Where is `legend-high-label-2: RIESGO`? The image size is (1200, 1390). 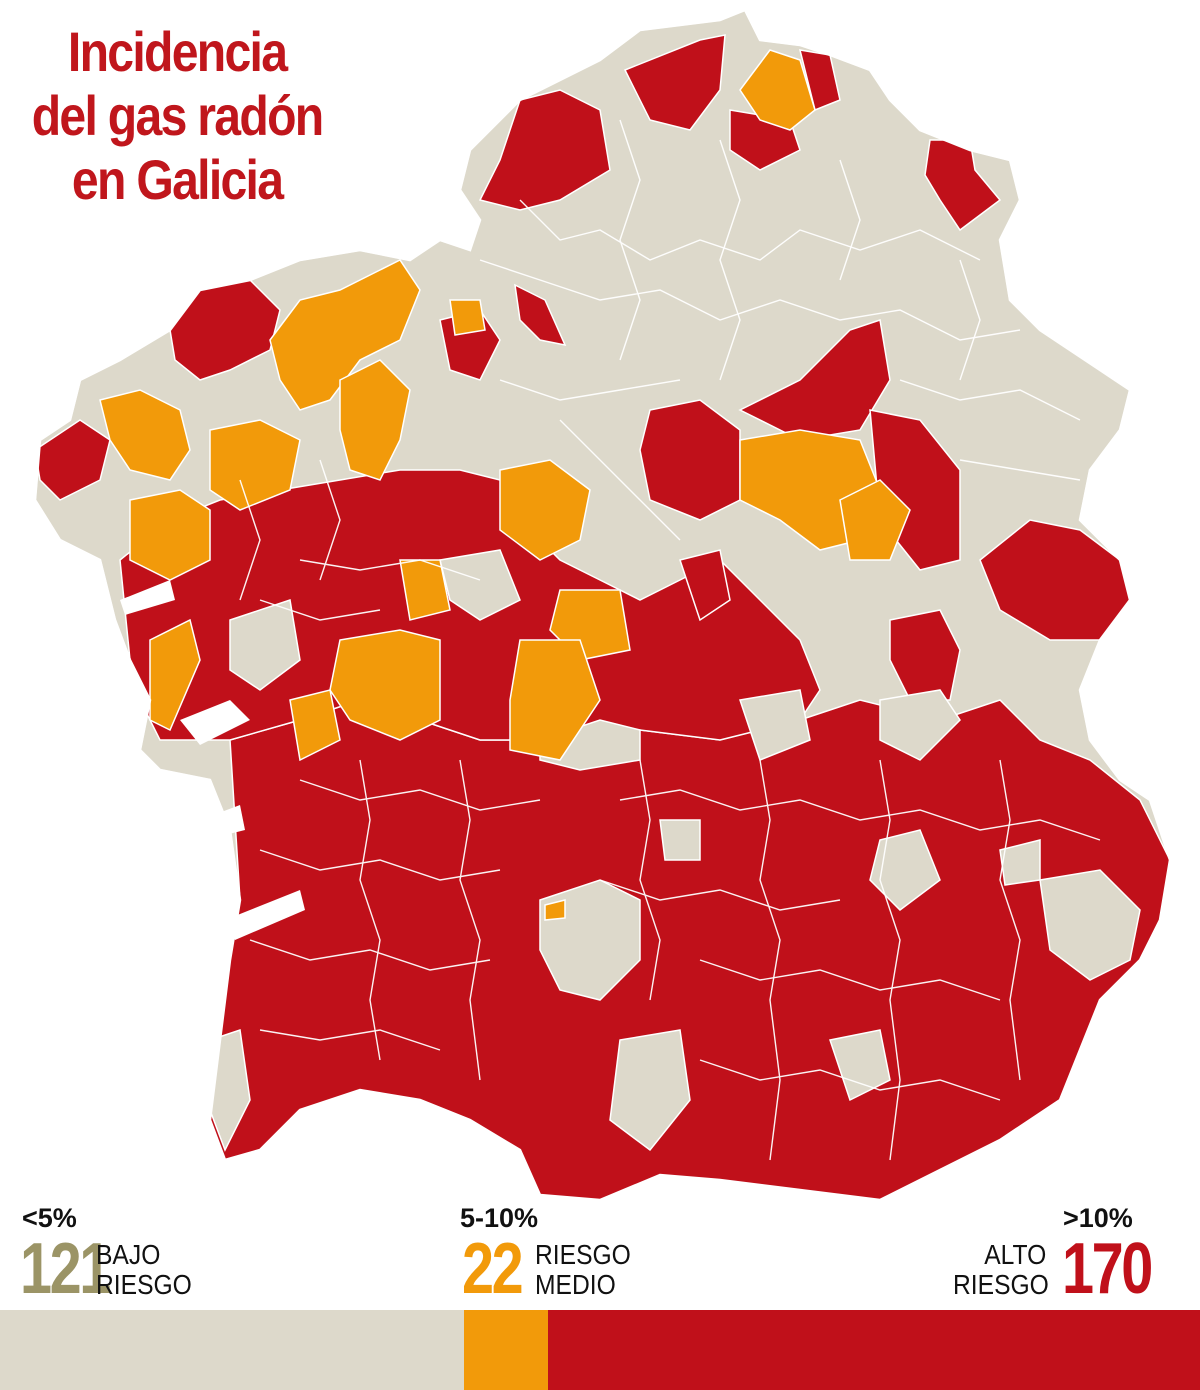
legend-high-label-2: RIESGO is located at coordinates (1001, 1284).